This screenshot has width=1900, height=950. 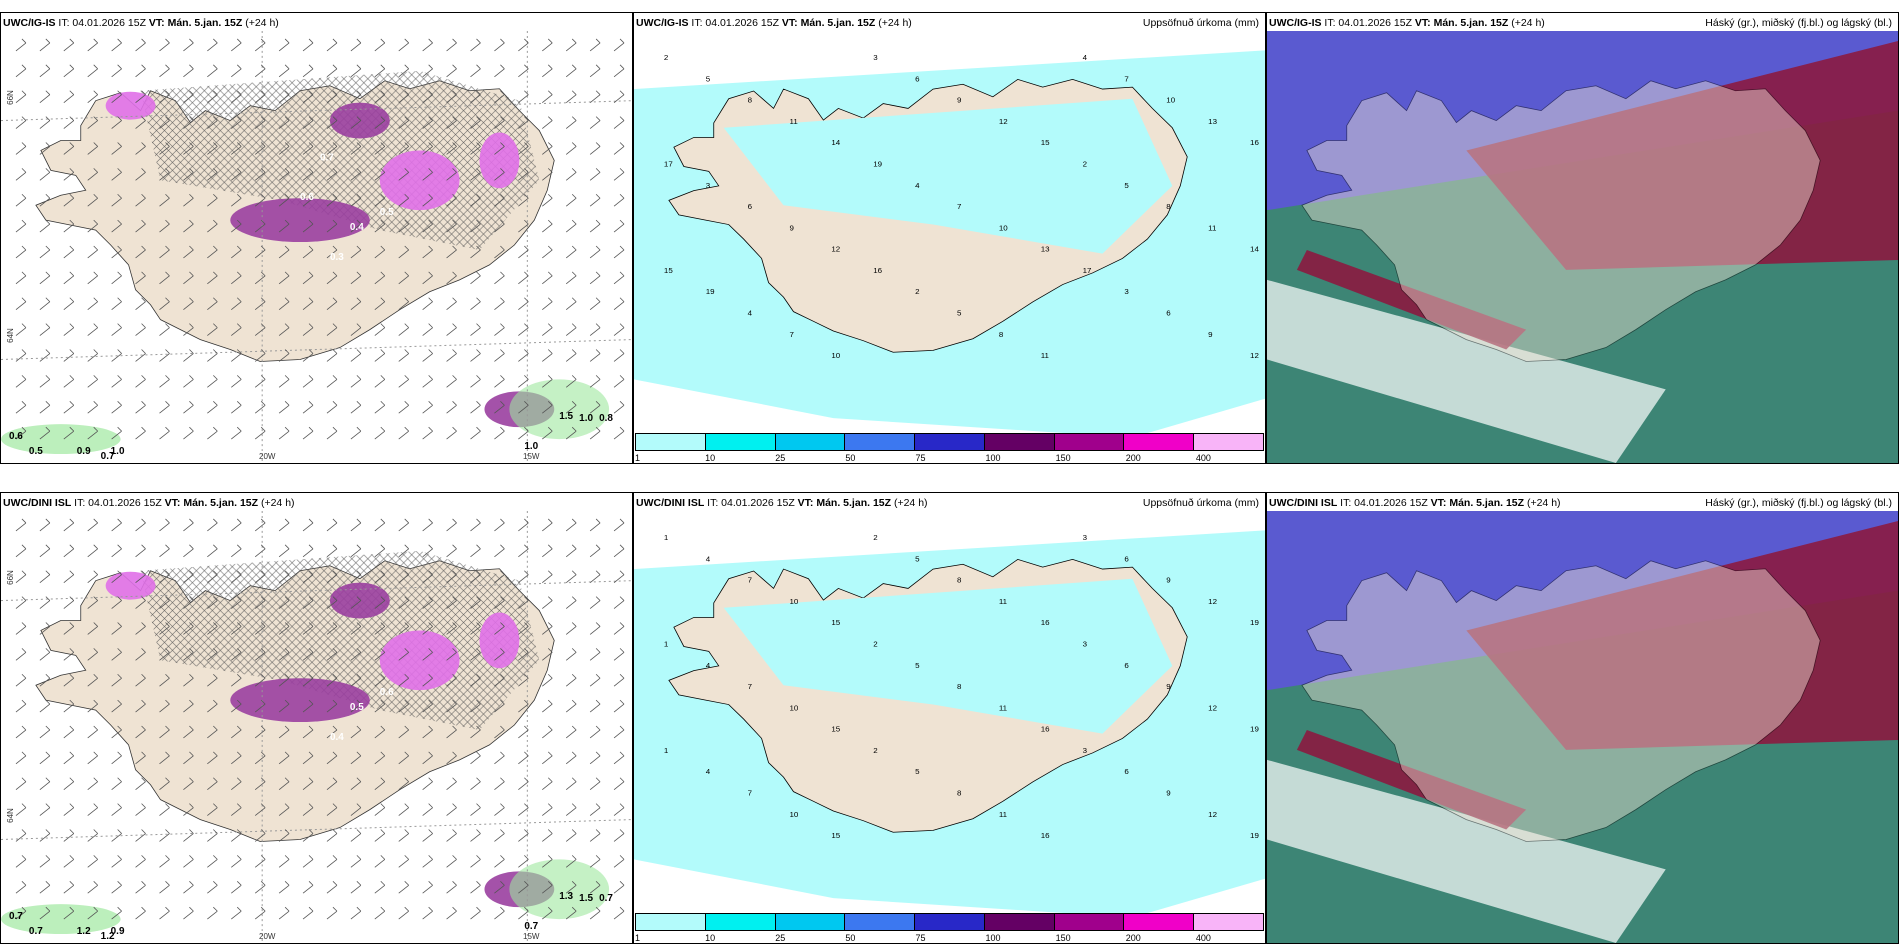 What do you see at coordinates (387, 212) in the screenshot?
I see `precip-value-label: 0.5` at bounding box center [387, 212].